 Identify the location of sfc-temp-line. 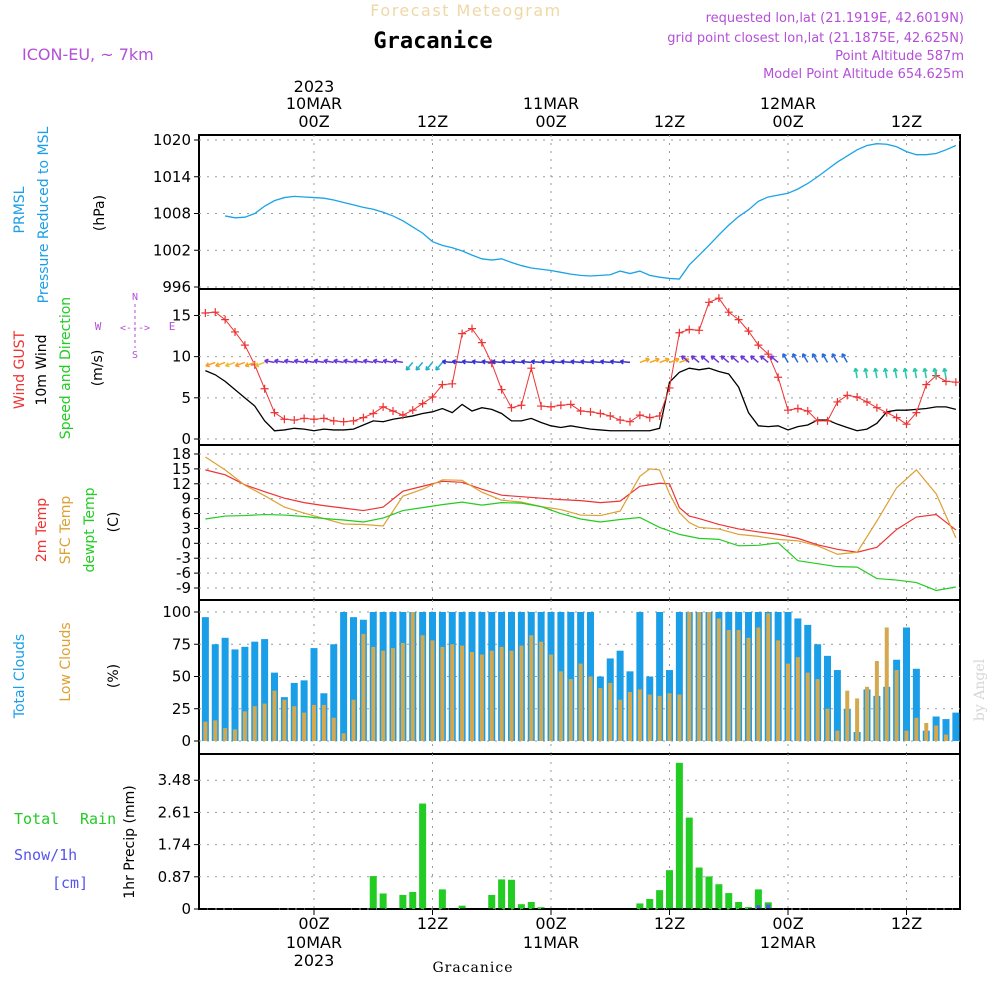
(581, 505).